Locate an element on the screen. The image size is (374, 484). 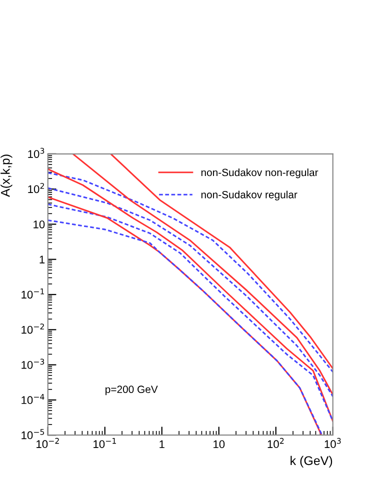
x-tick-label: 1 is located at coordinates (162, 444).